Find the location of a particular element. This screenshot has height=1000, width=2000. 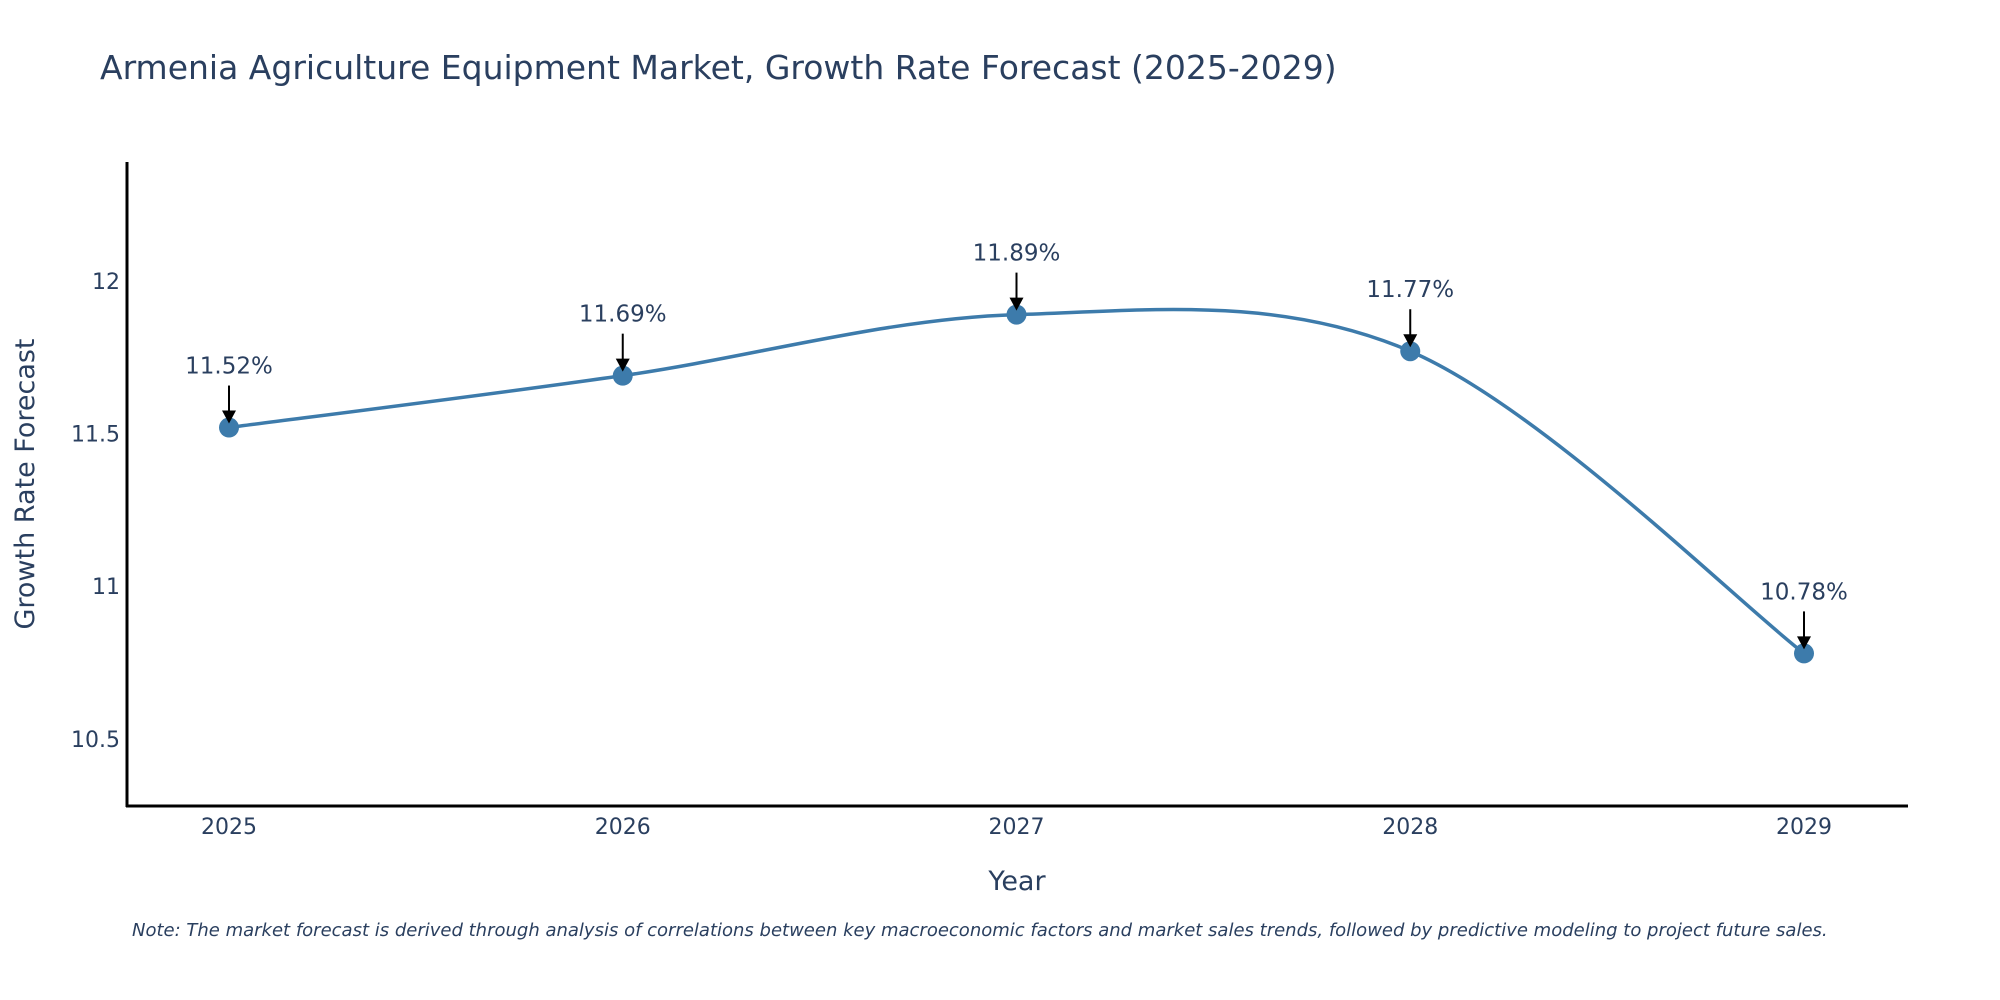

y-axis-title: Growth Rate Forecast is located at coordinates (25, 483).